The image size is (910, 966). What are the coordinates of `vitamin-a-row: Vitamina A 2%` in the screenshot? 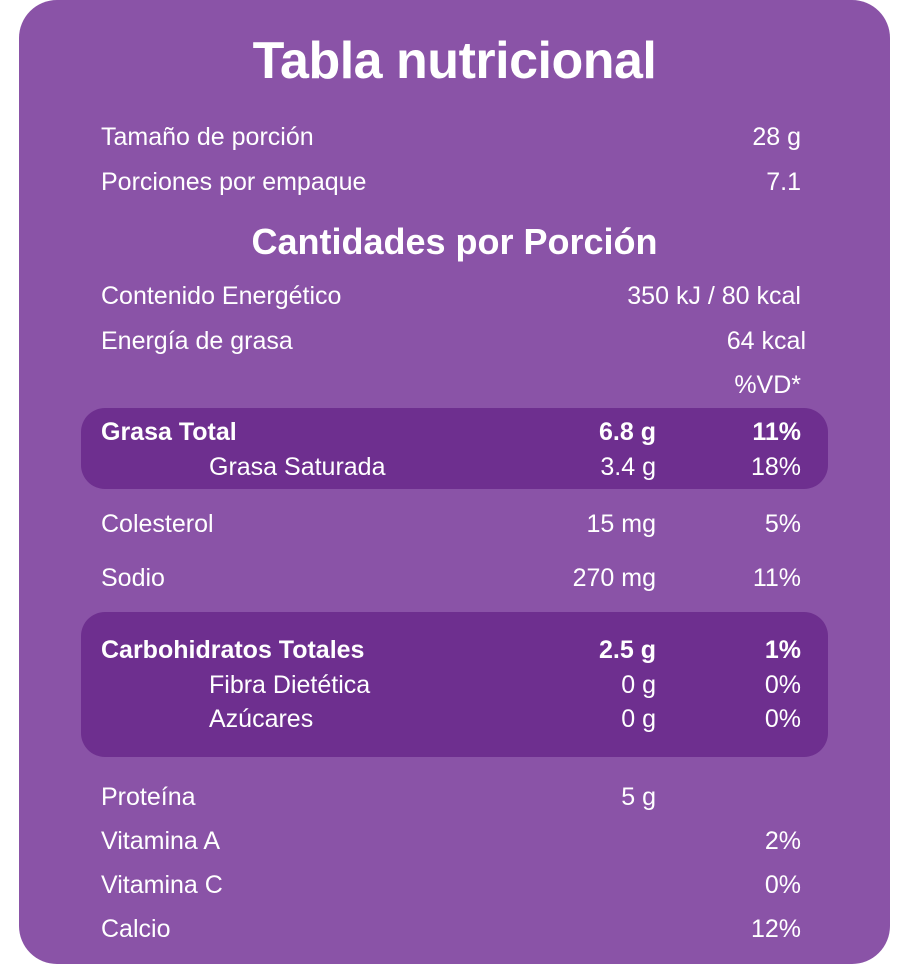 It's located at (454, 841).